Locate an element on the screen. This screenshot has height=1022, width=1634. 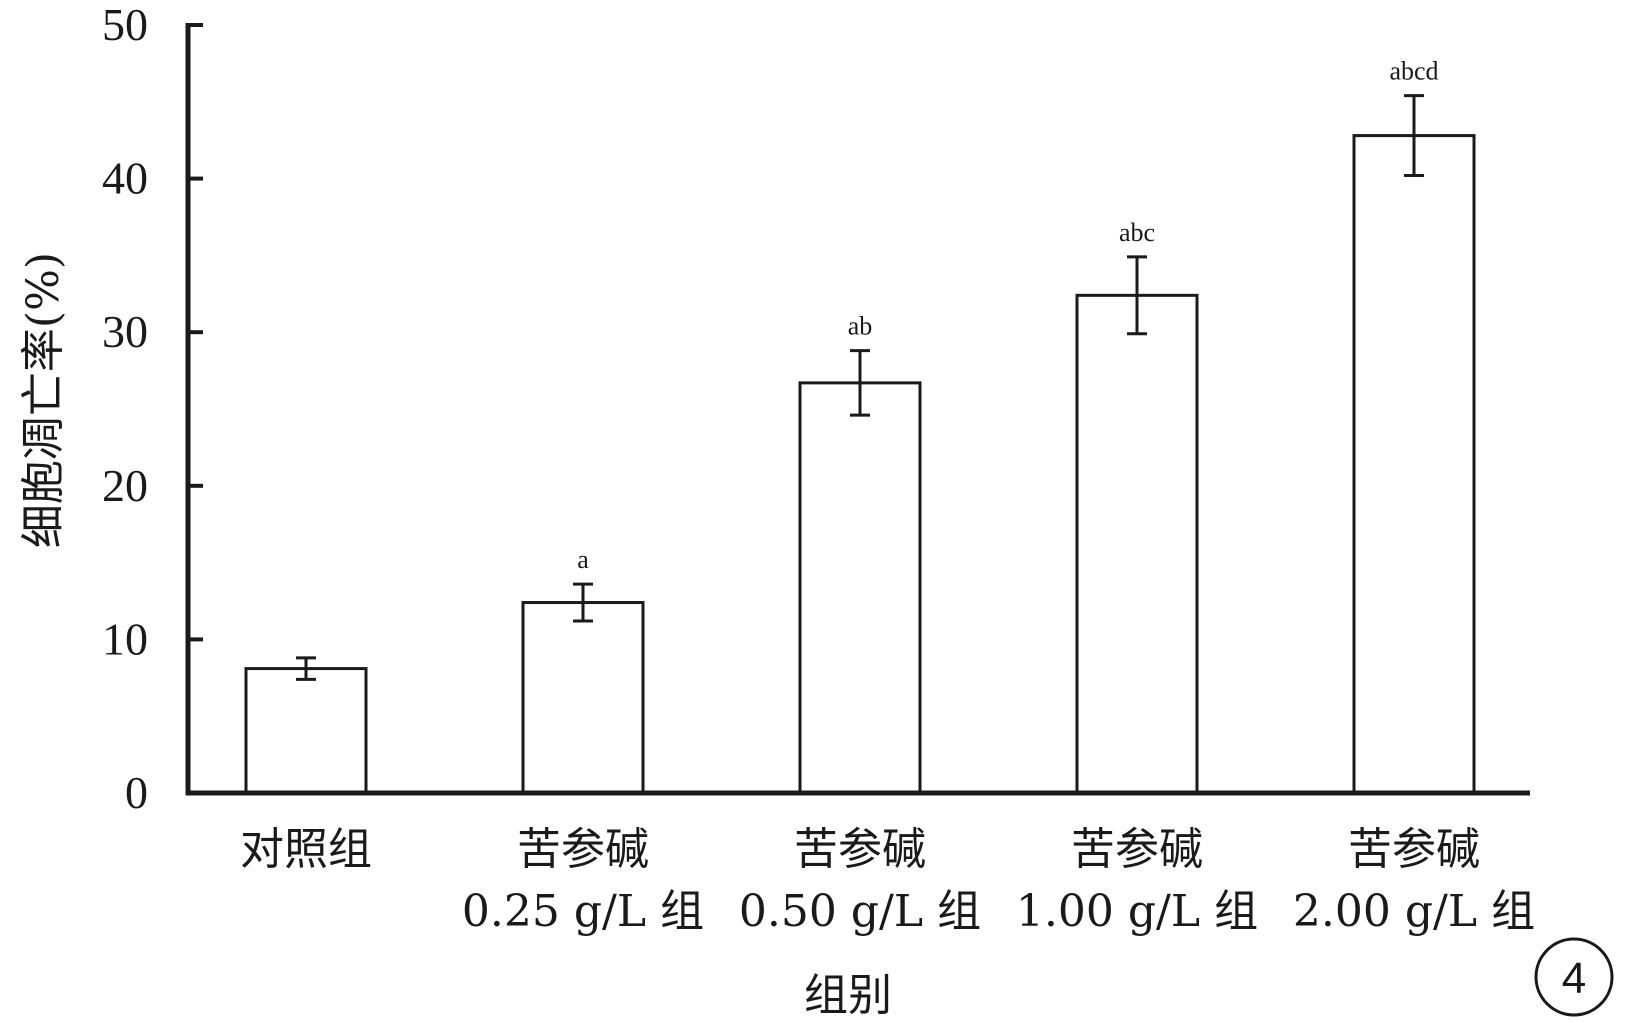
x-tick-label: 0.25 g/L 组 is located at coordinates (583, 911).